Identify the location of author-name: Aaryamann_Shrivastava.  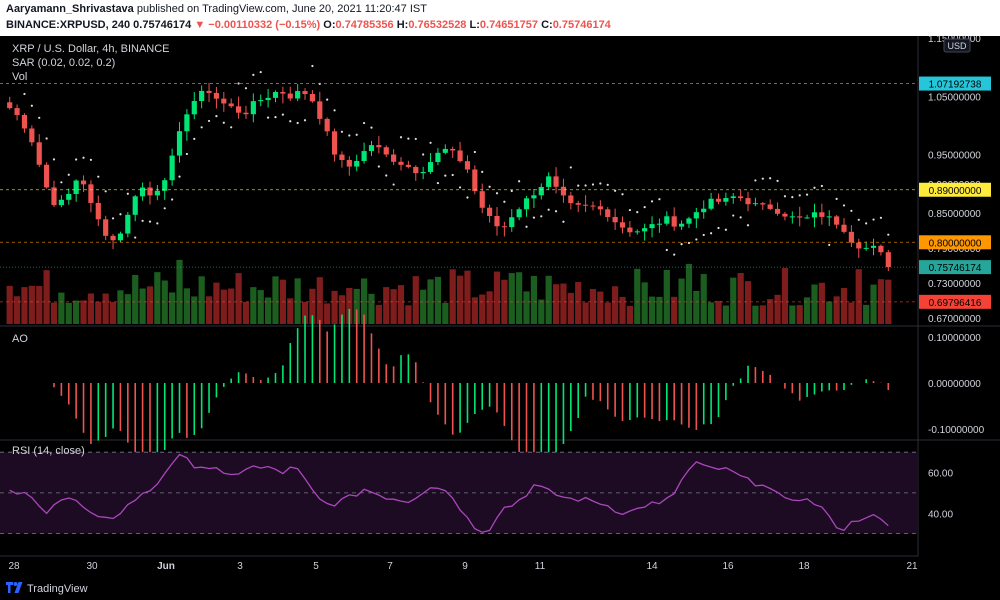
(70, 9).